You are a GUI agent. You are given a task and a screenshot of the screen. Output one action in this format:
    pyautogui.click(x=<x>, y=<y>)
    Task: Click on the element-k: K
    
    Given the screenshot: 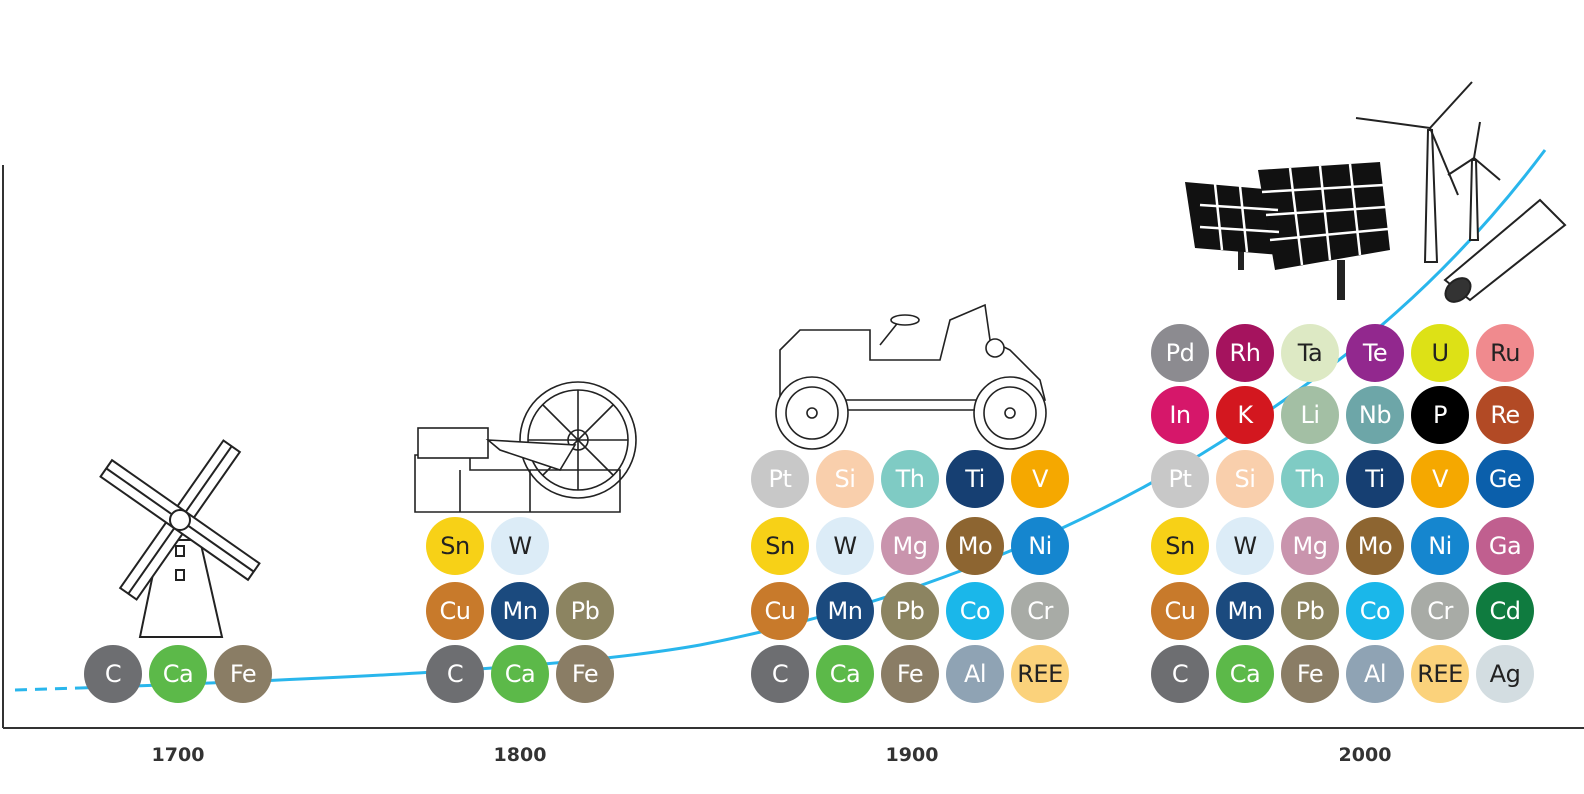 What is the action you would take?
    pyautogui.click(x=1245, y=415)
    